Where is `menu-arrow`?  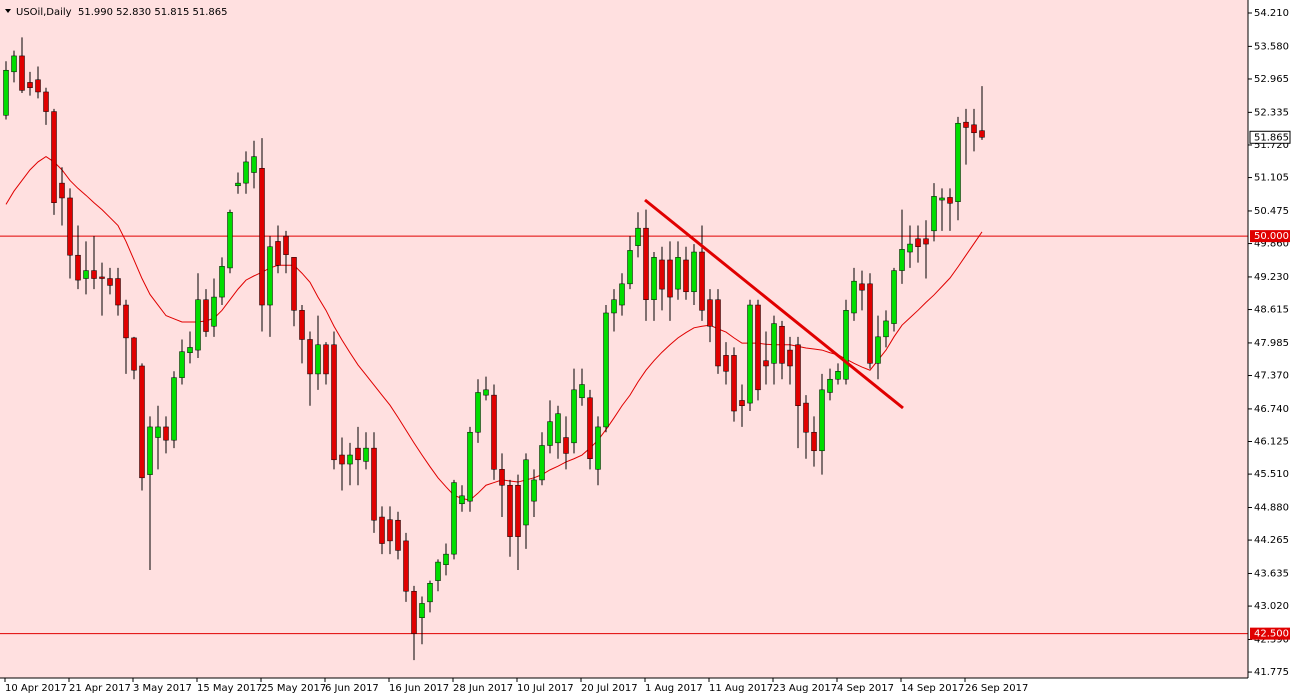 menu-arrow is located at coordinates (8, 11).